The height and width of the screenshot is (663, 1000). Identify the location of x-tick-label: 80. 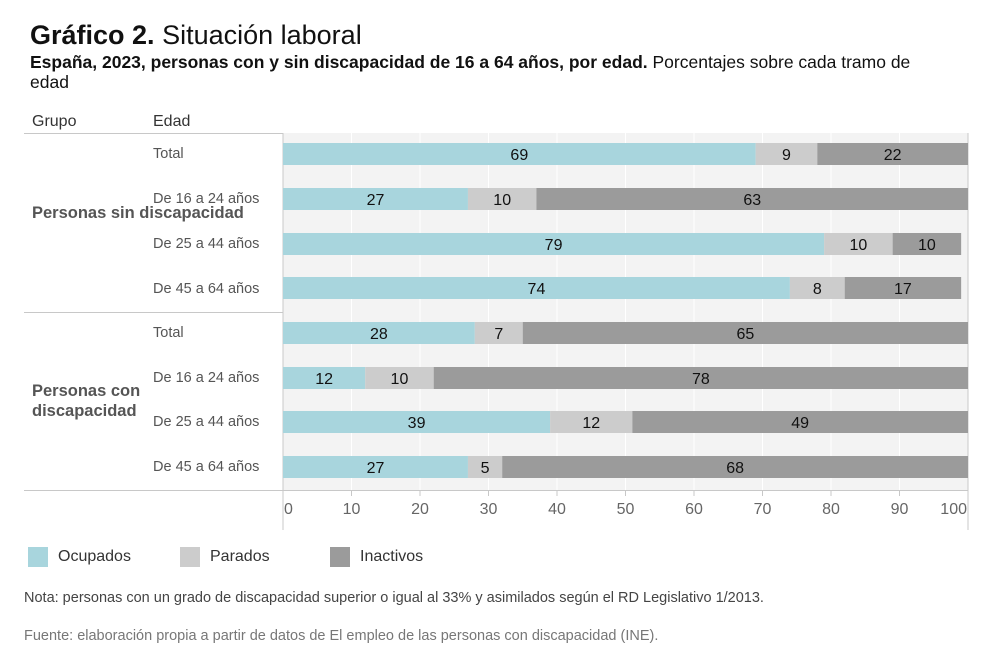
(831, 509).